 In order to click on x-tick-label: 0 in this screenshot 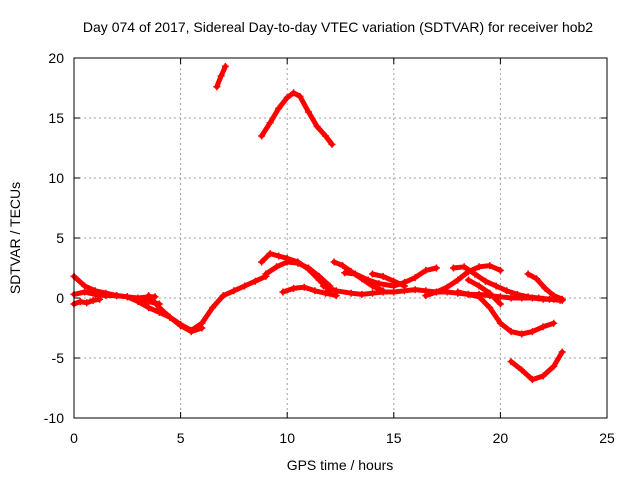, I will do `click(74, 438)`.